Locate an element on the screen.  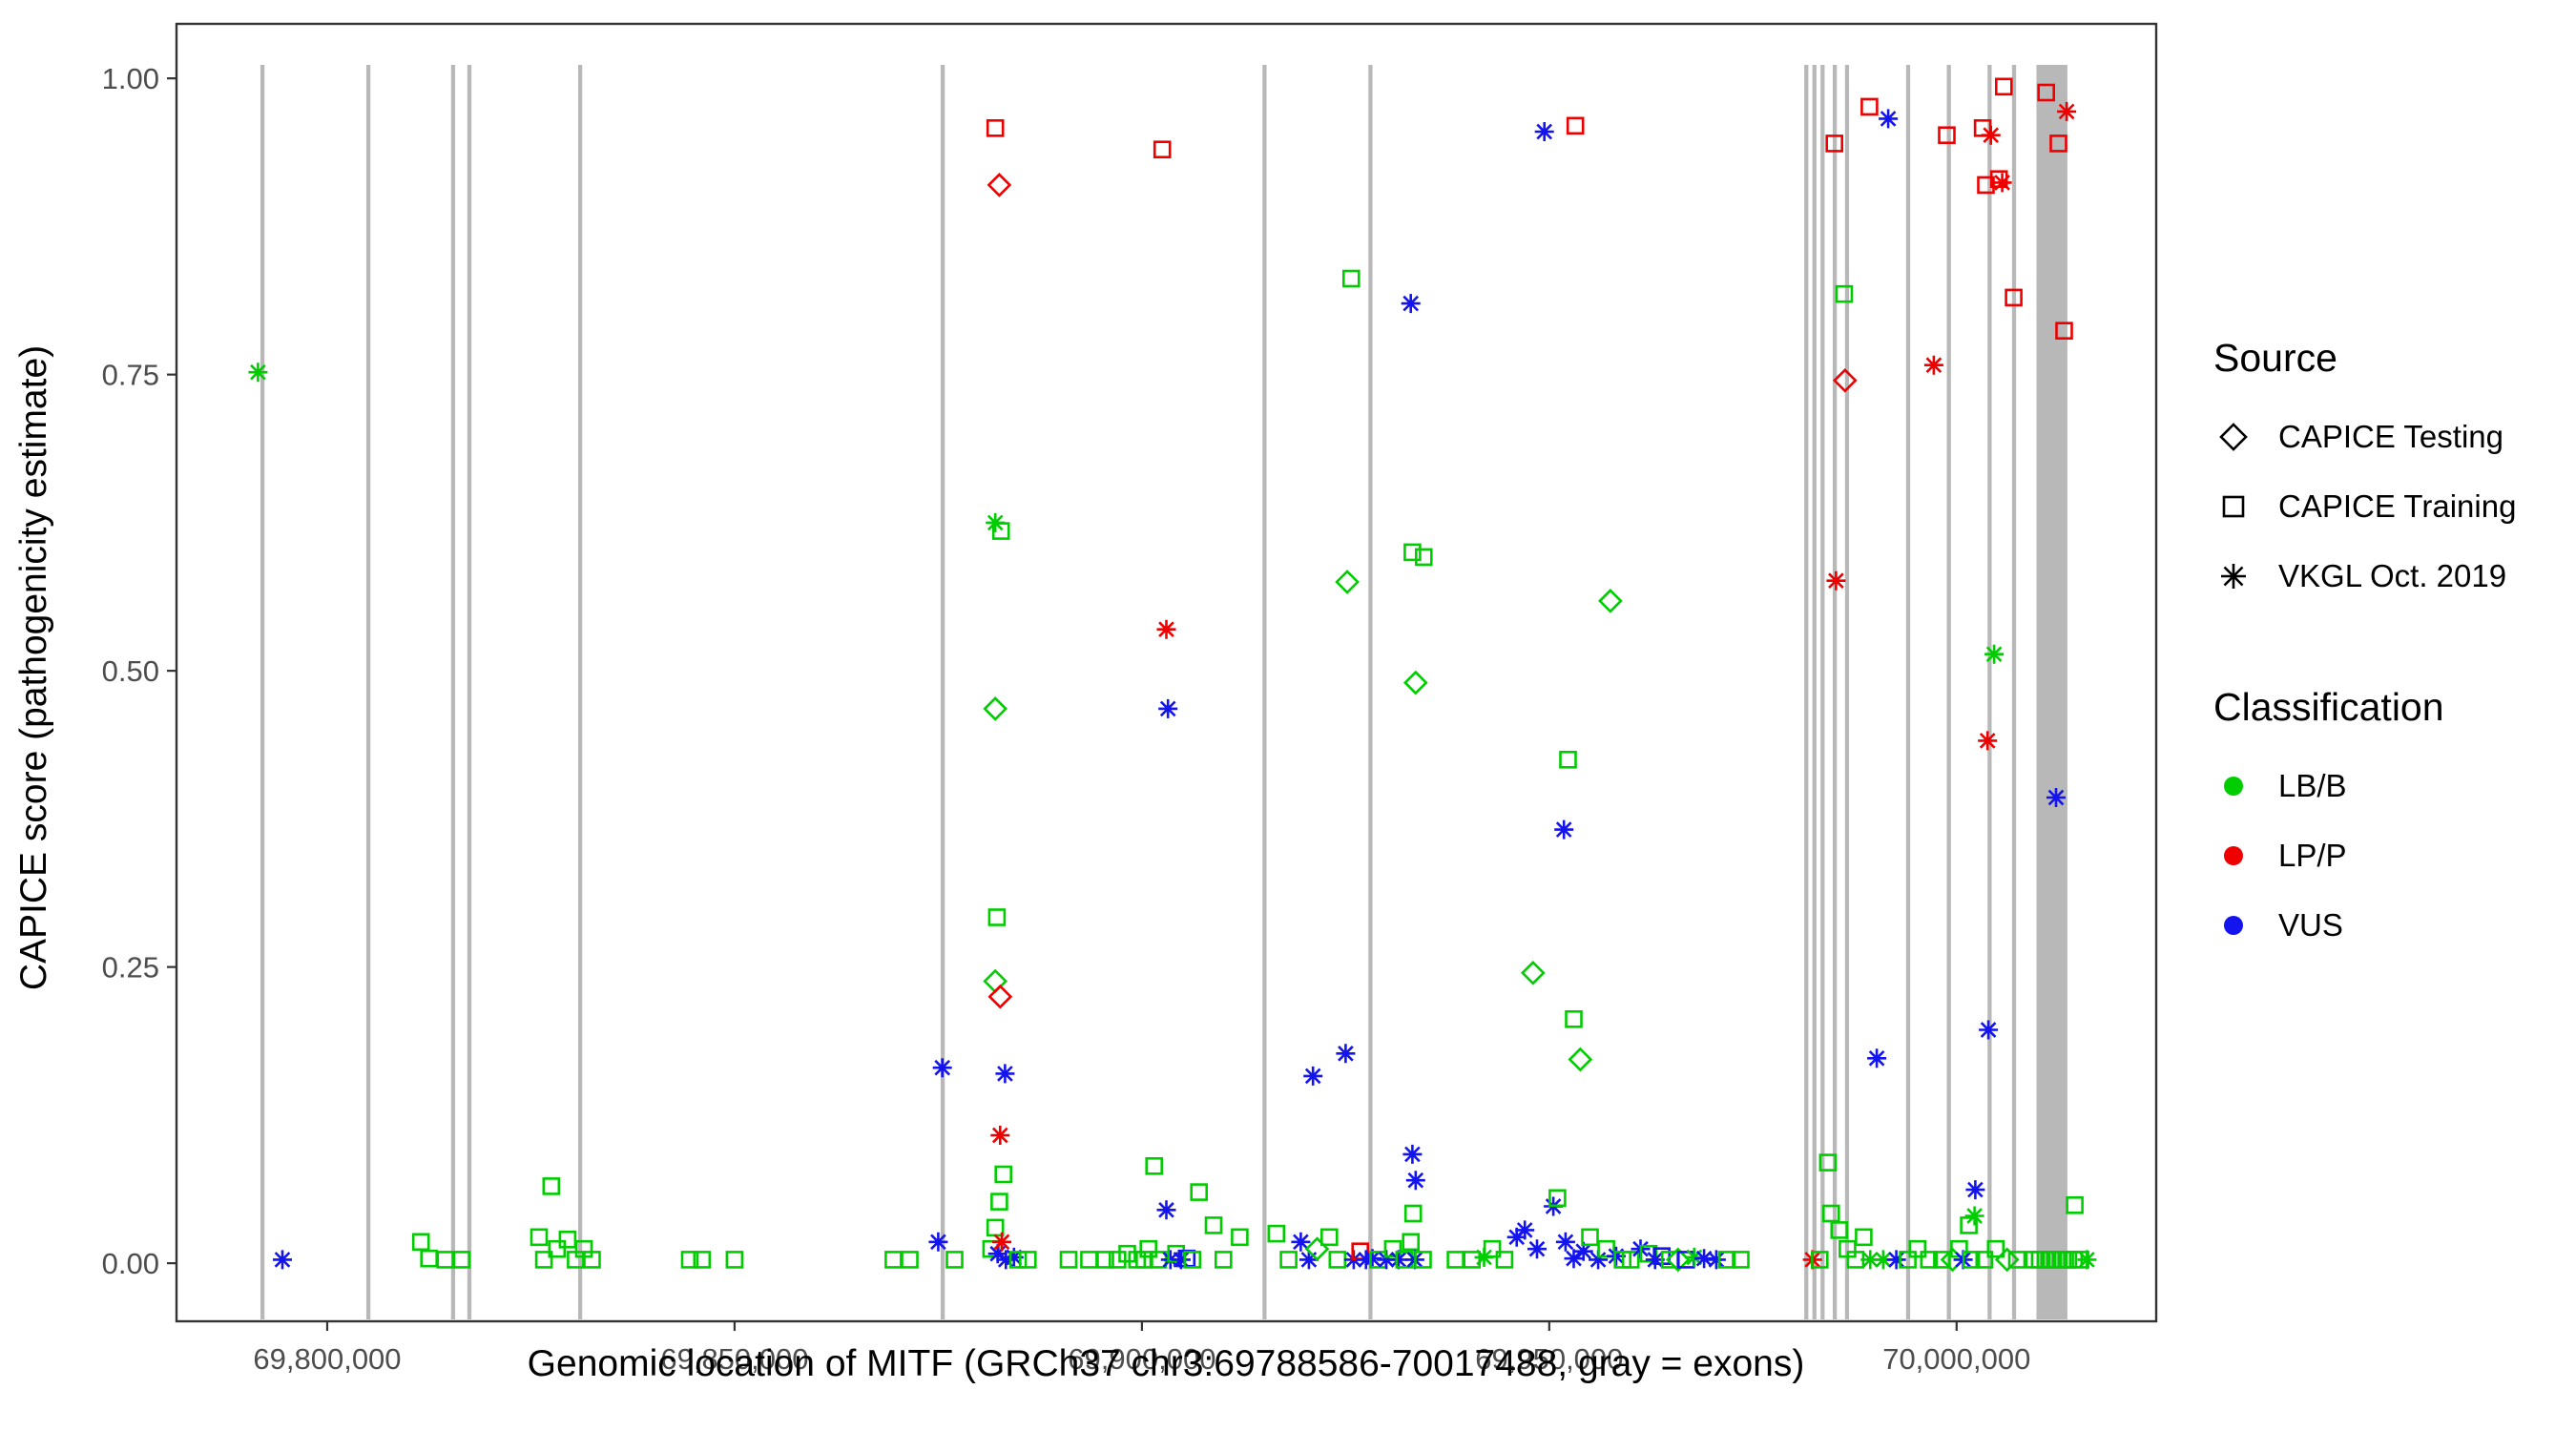
legend-classification-title: Classification is located at coordinates (2328, 707).